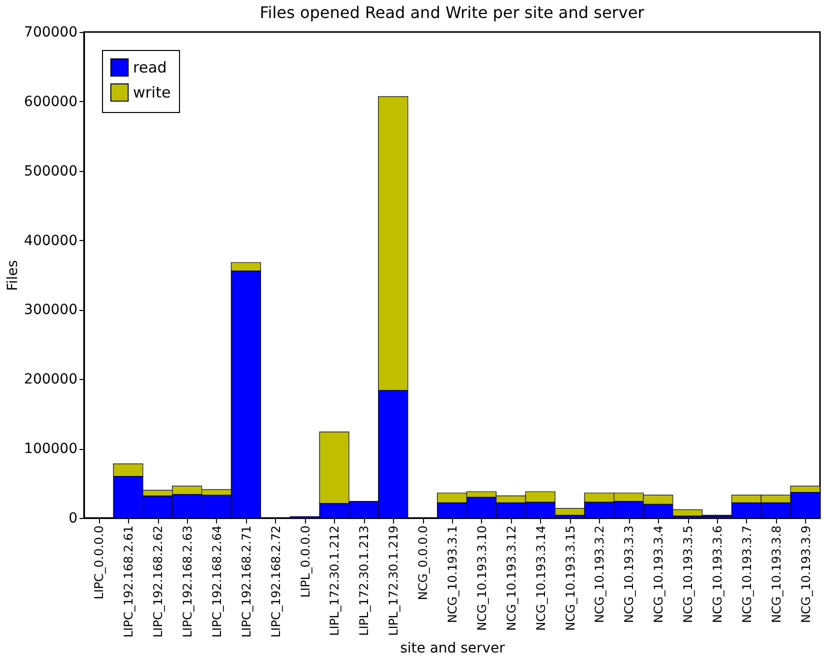 This screenshot has width=826, height=660. Describe the element at coordinates (99, 563) in the screenshot. I see `x-tick-label: LIPC_0.0.0.0` at that location.